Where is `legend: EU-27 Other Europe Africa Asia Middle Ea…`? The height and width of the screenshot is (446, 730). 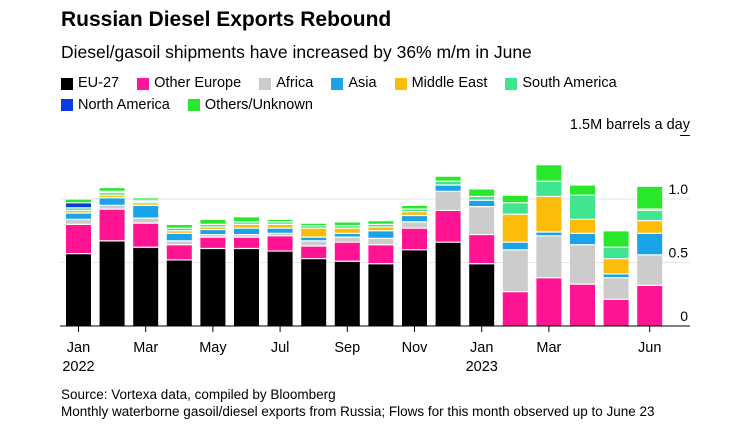
legend: EU-27 Other Europe Africa Asia Middle Ea… is located at coordinates (371, 95).